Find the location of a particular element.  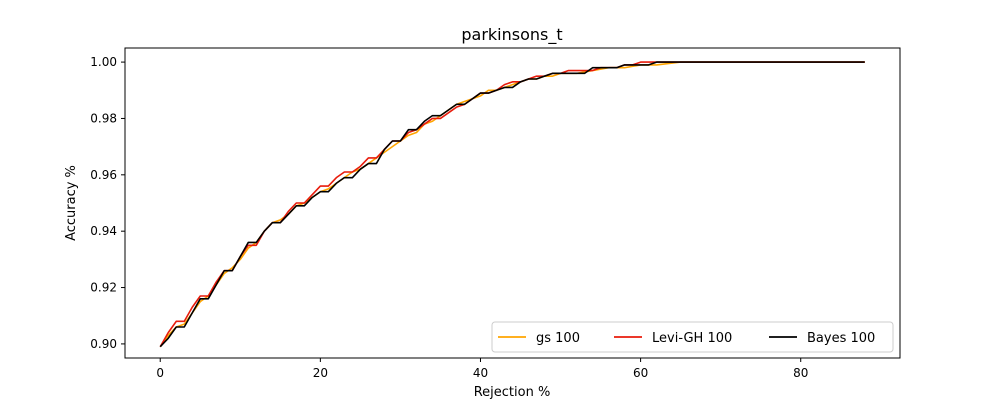

legend-box is located at coordinates (692, 337).